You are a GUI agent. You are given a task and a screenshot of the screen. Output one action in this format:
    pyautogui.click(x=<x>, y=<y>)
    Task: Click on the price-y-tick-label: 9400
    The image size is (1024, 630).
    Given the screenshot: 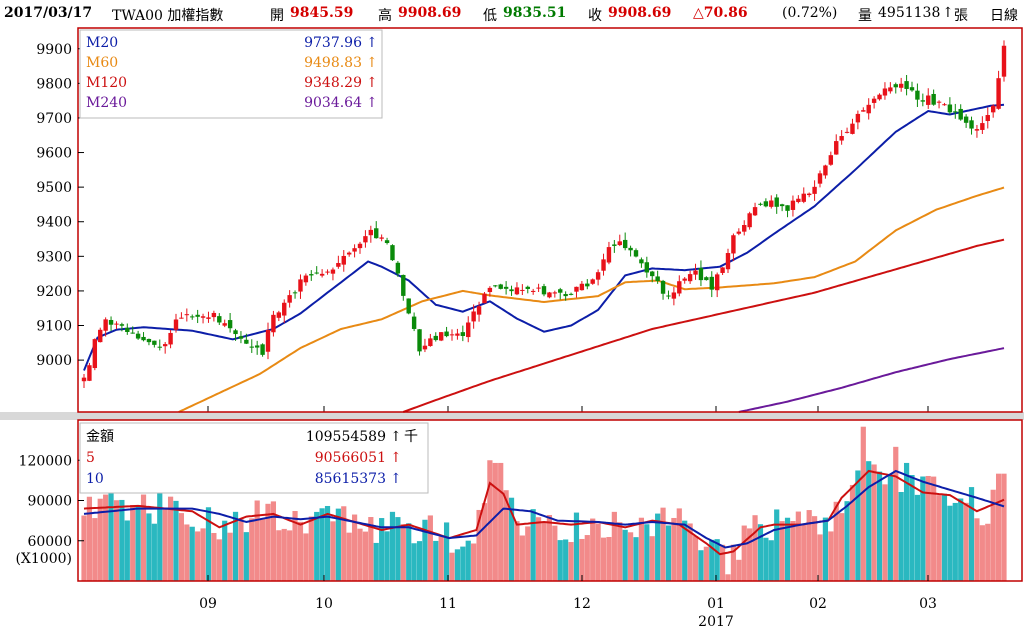 What is the action you would take?
    pyautogui.click(x=54, y=223)
    